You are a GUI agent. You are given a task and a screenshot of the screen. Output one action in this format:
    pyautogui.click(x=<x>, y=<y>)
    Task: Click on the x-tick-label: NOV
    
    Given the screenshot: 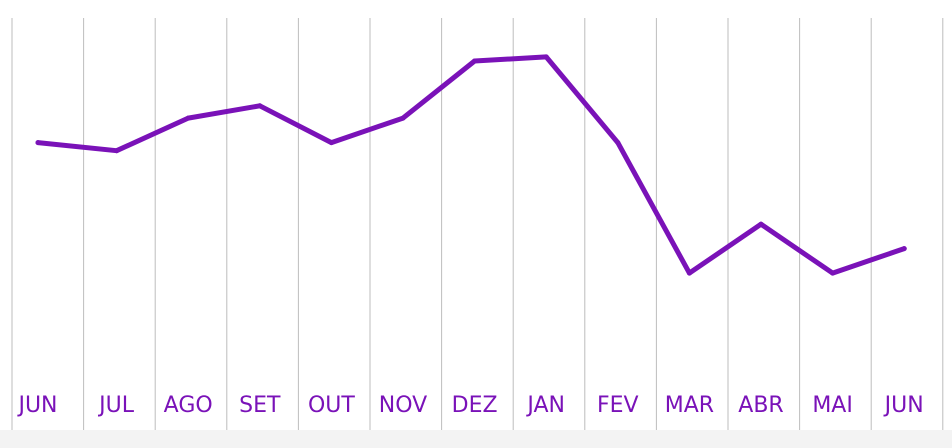 What is the action you would take?
    pyautogui.click(x=403, y=405)
    